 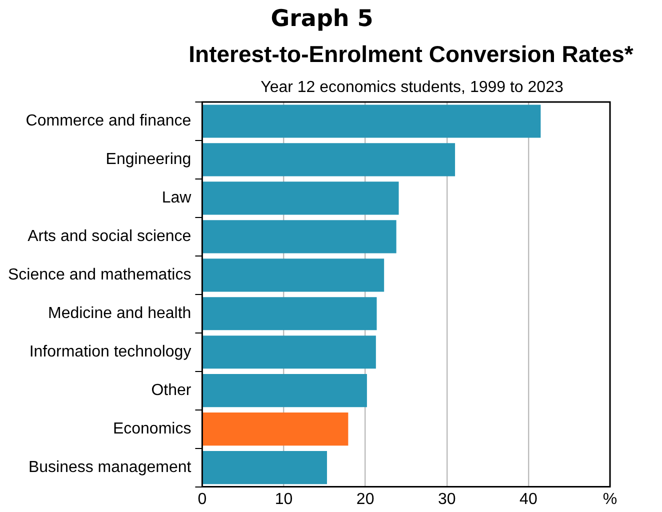 What do you see at coordinates (411, 54) in the screenshot?
I see `chart-subtitle: Interest-to-Enrolment Conversion Rates*` at bounding box center [411, 54].